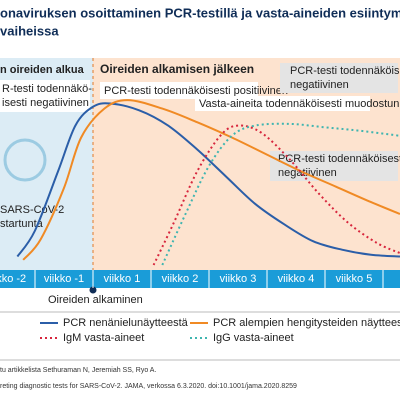 The width and height of the screenshot is (400, 400). Describe the element at coordinates (32, 210) in the screenshot. I see `annotation: SARS-CoV-2` at that location.